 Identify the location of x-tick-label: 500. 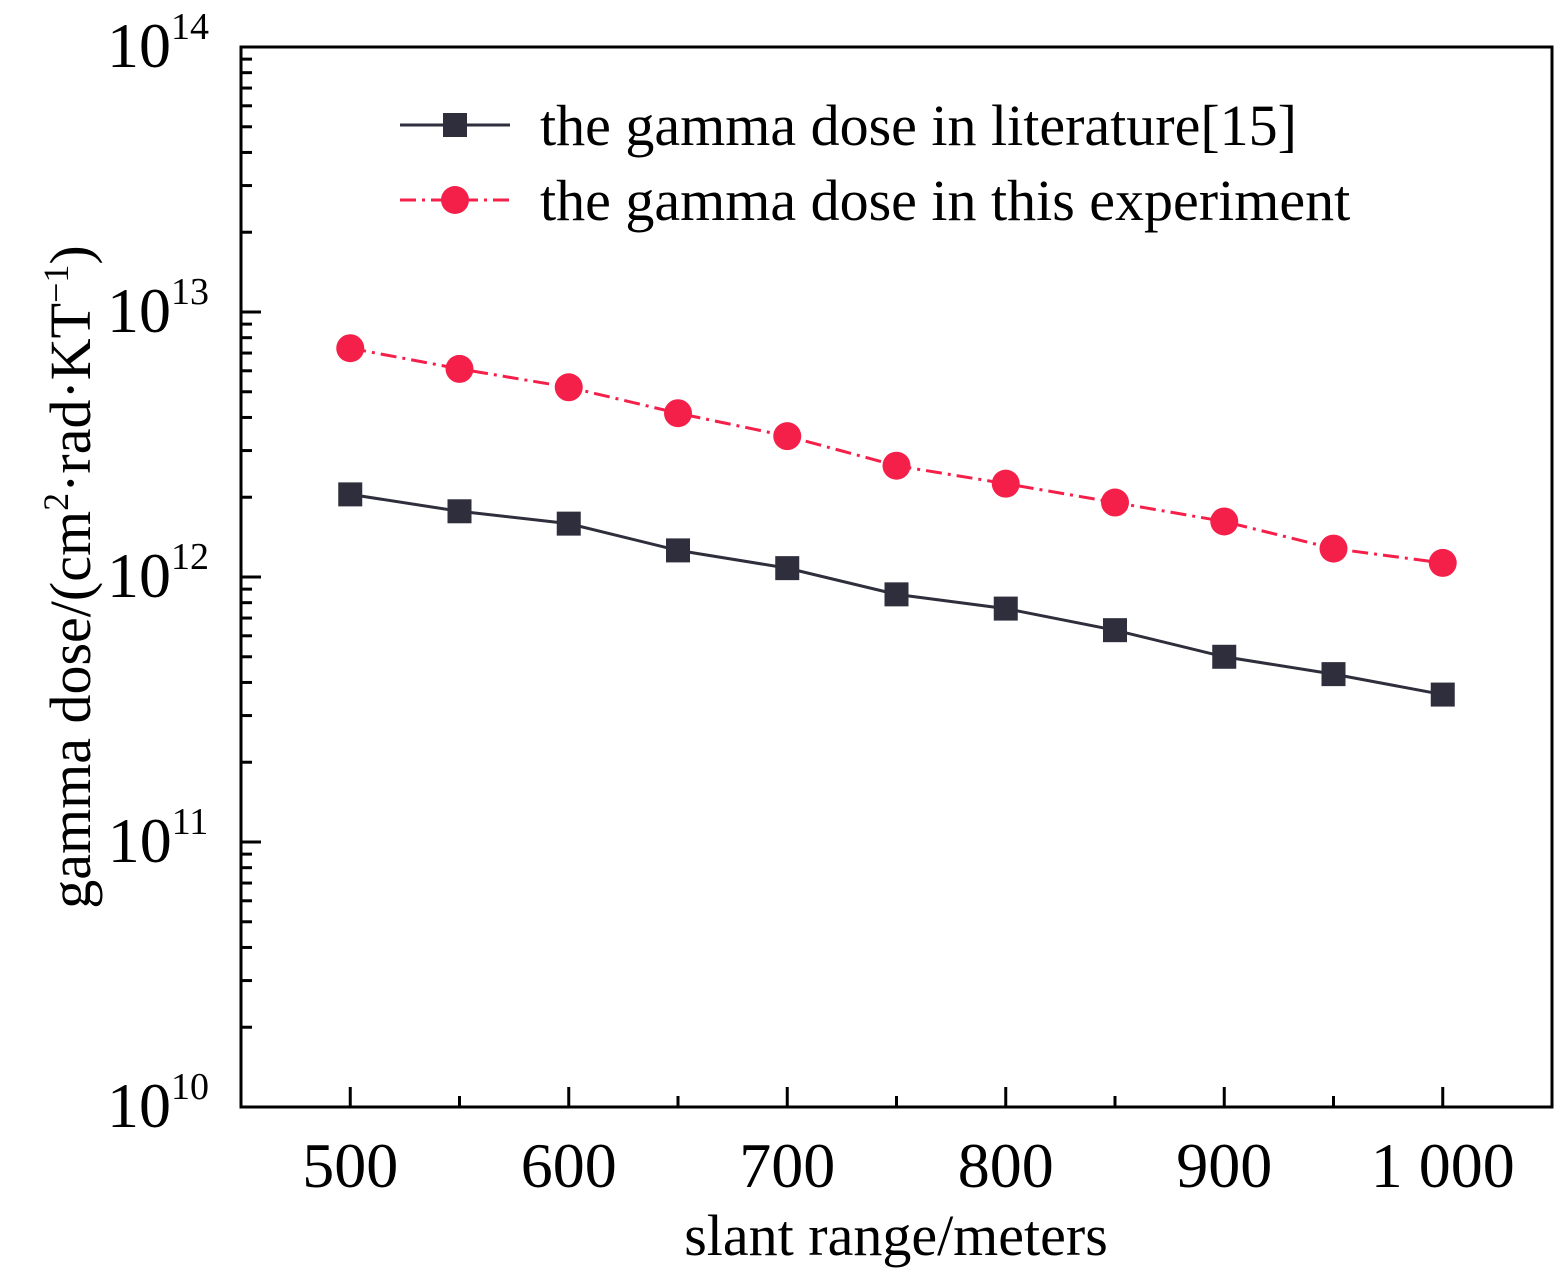
(350, 1165).